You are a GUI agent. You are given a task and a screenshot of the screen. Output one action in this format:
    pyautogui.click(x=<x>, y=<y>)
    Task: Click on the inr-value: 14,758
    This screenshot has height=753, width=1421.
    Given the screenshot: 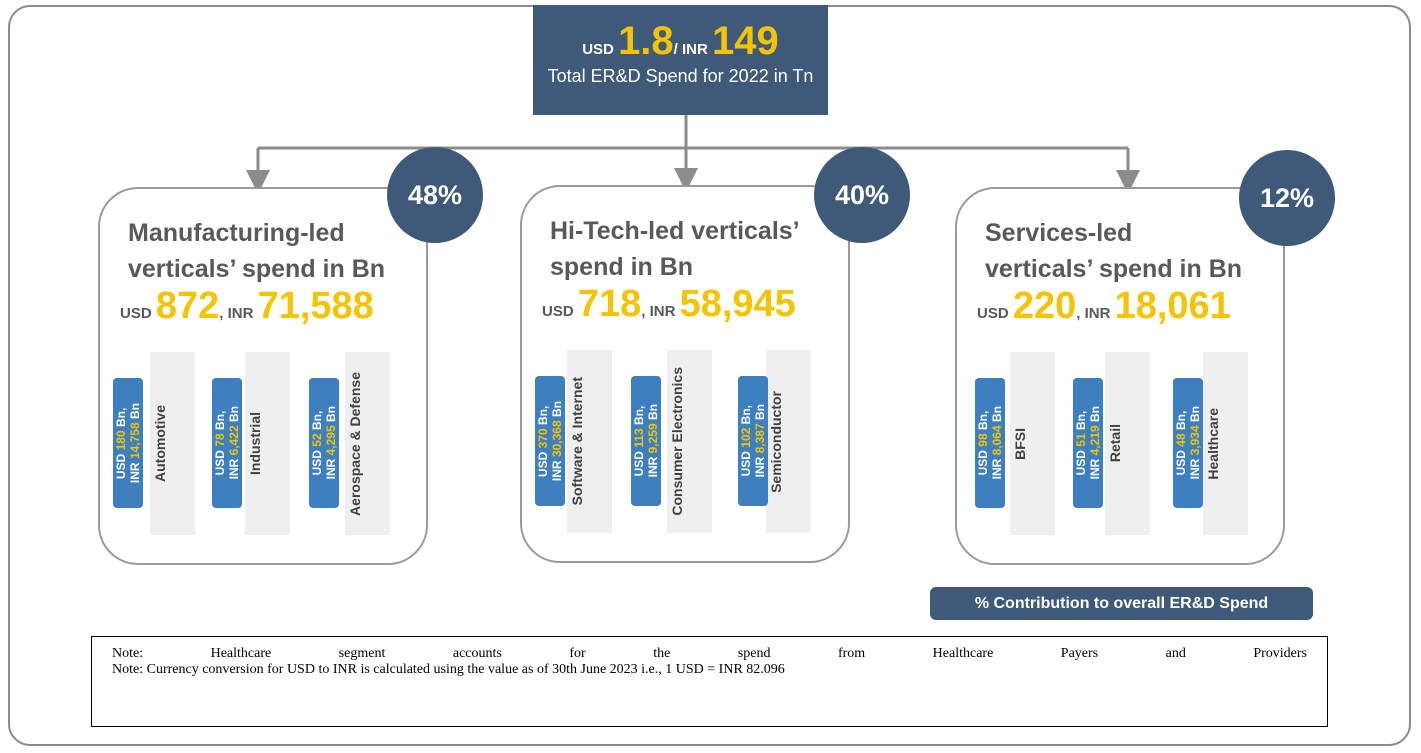 What is the action you would take?
    pyautogui.click(x=135, y=441)
    